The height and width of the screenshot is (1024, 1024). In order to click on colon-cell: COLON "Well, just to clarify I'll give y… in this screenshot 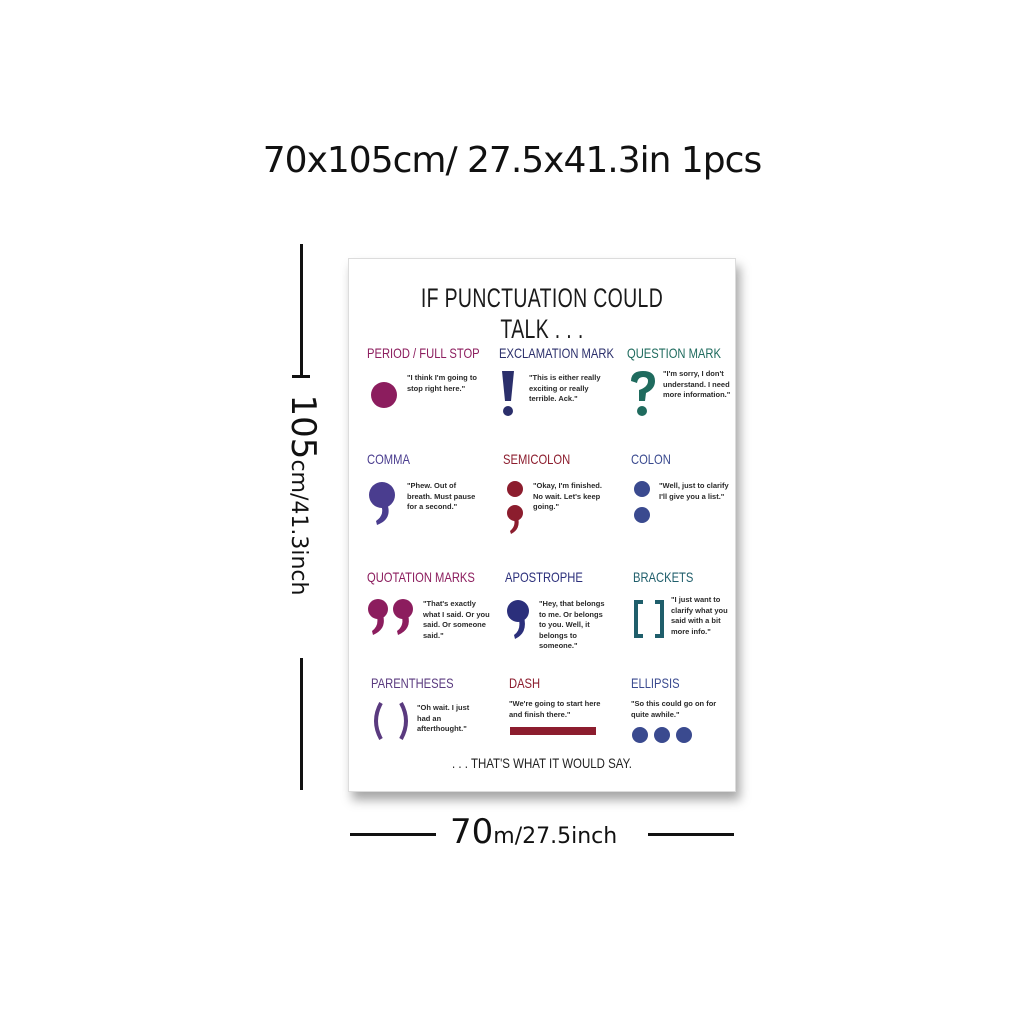, I will do `click(695, 506)`.